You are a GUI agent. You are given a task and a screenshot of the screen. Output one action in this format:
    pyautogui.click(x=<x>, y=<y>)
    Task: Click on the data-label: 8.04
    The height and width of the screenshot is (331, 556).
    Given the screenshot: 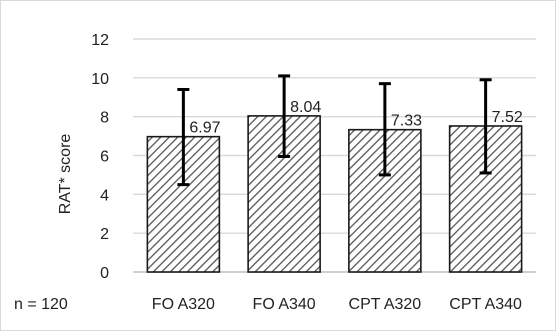 What is the action you would take?
    pyautogui.click(x=305, y=107)
    